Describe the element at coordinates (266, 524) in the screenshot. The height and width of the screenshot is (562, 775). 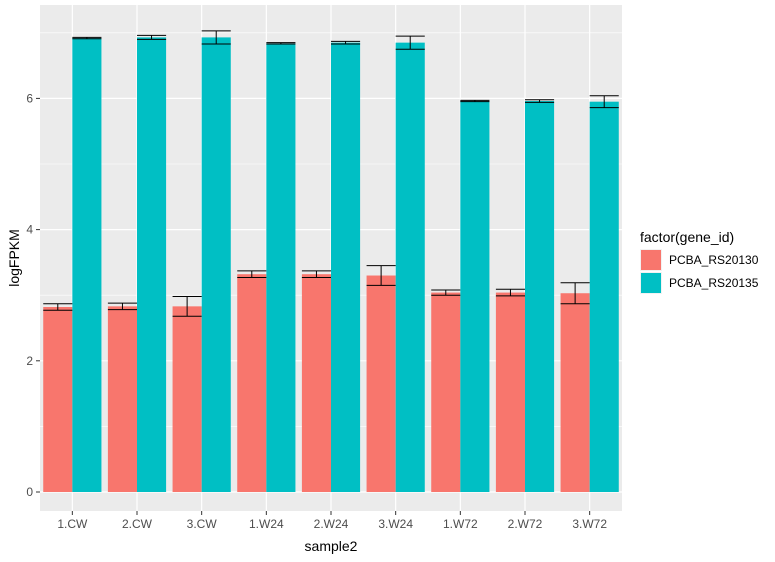
I see `x-tick-label: 1.W24` at that location.